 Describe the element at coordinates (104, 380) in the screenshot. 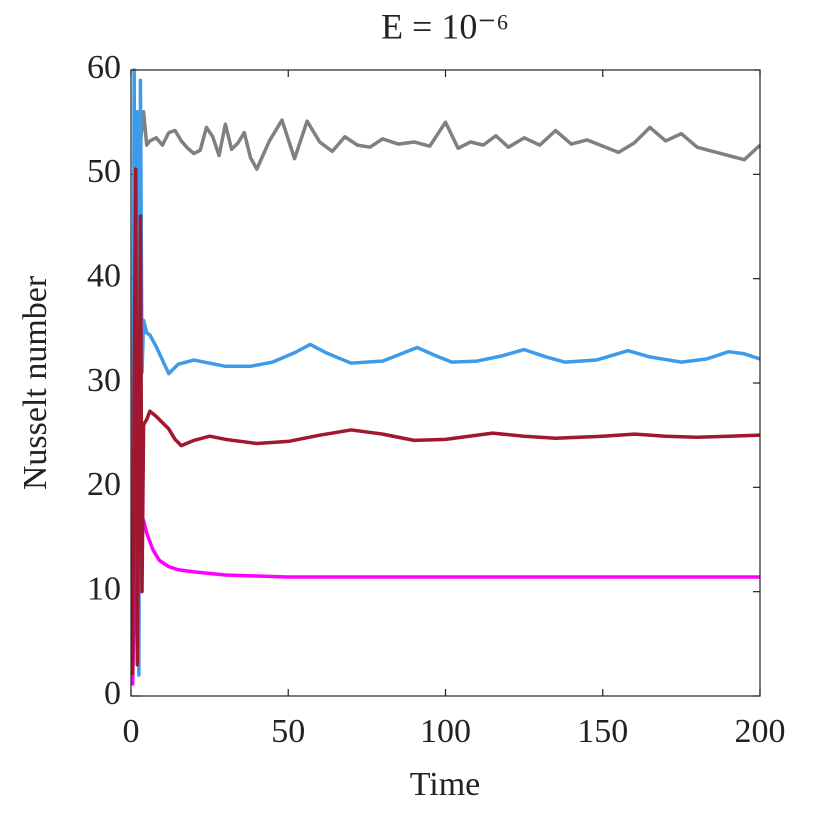

I see `y-tick-label: 30` at that location.